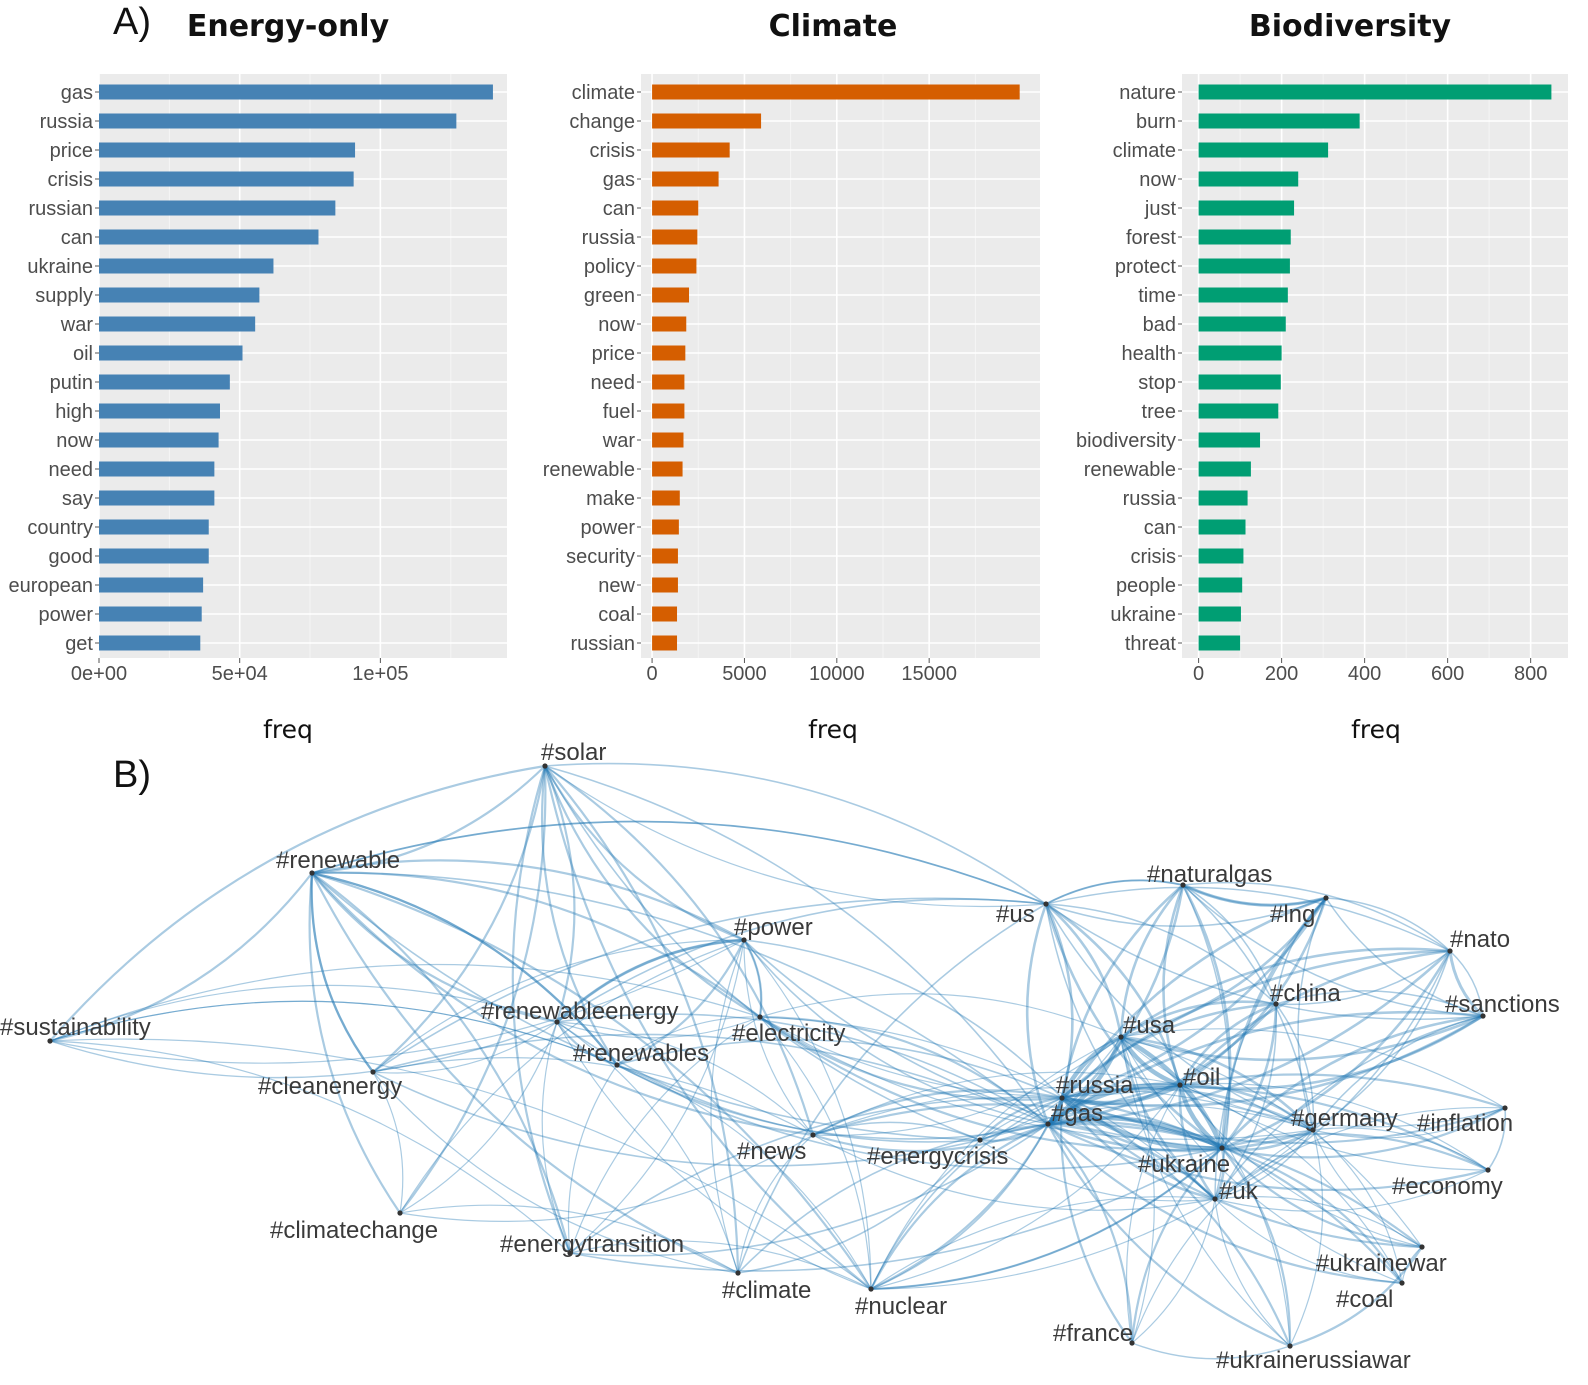 The width and height of the screenshot is (1588, 1385). Describe the element at coordinates (1211, 1351) in the screenshot. I see `edge-france-ukrainerussiawar` at that location.